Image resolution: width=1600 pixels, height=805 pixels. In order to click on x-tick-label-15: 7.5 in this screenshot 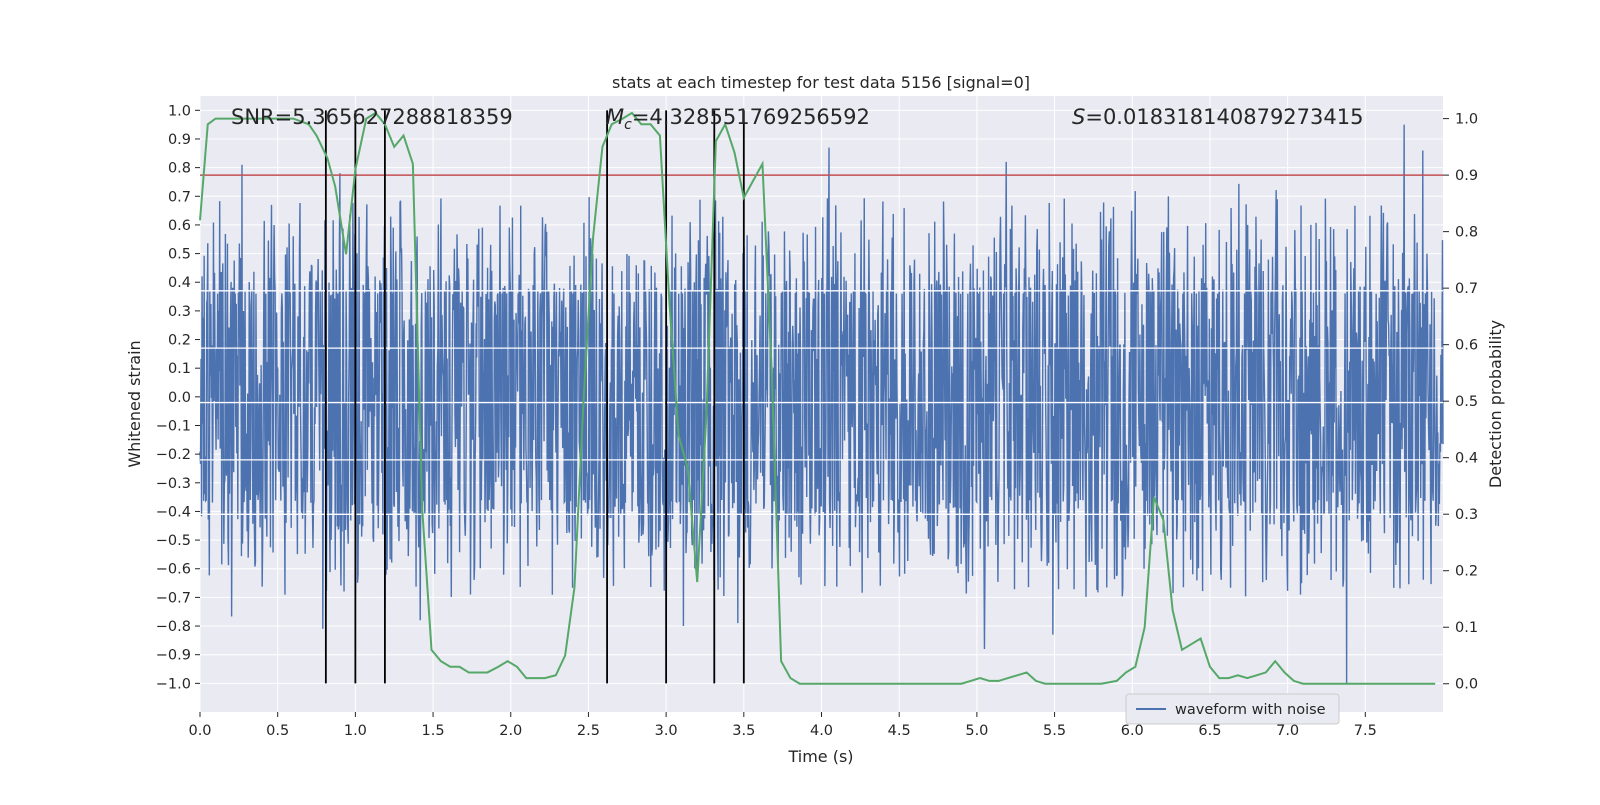, I will do `click(1365, 731)`.